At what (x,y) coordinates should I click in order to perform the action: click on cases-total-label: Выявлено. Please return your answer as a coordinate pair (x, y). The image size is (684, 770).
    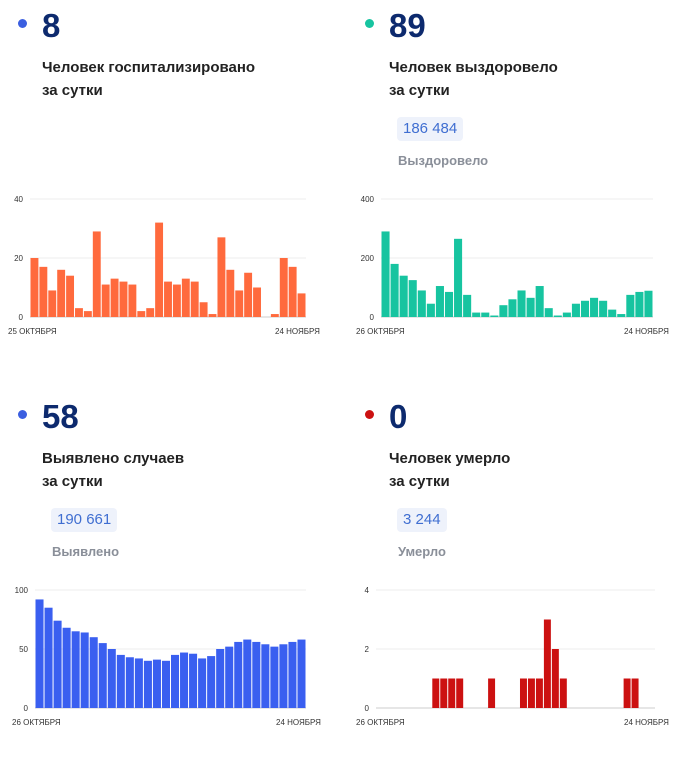
    Looking at the image, I should click on (86, 551).